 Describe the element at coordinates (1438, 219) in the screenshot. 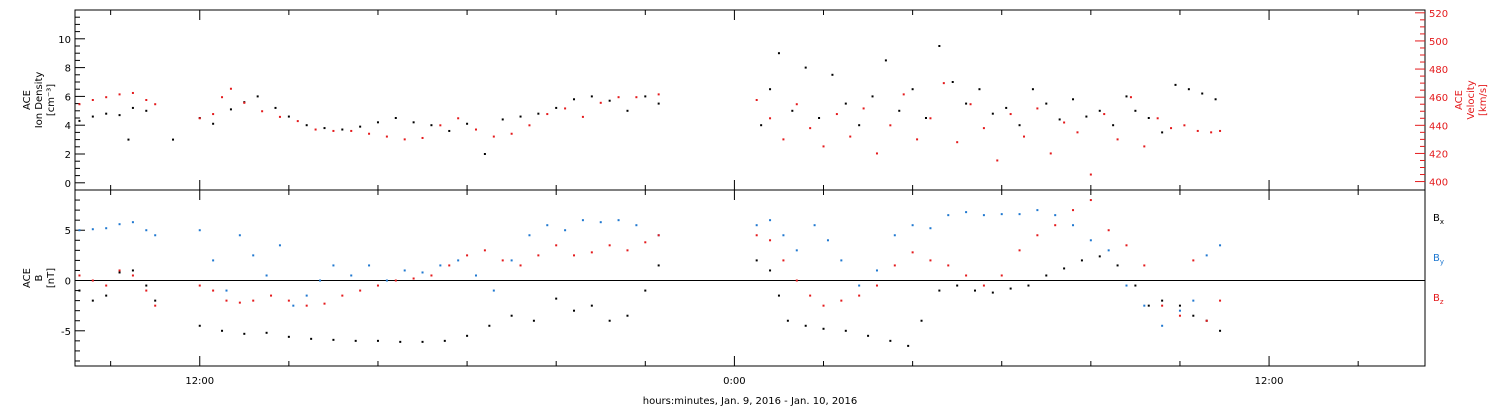

I see `legend-bx: Bx` at that location.